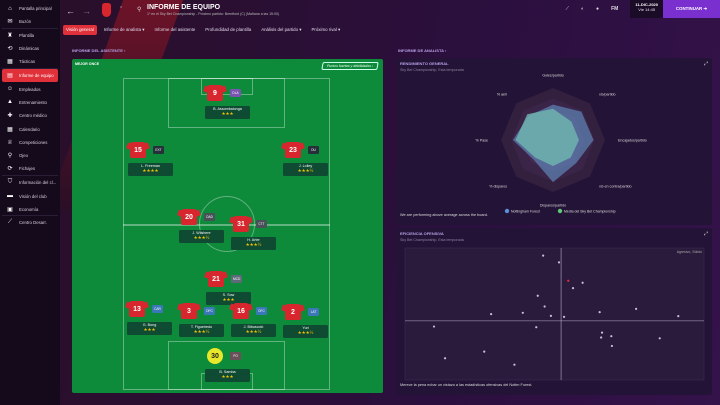 The height and width of the screenshot is (405, 720). Describe the element at coordinates (124, 29) in the screenshot. I see `tab-1: Informe de analista ▾` at that location.